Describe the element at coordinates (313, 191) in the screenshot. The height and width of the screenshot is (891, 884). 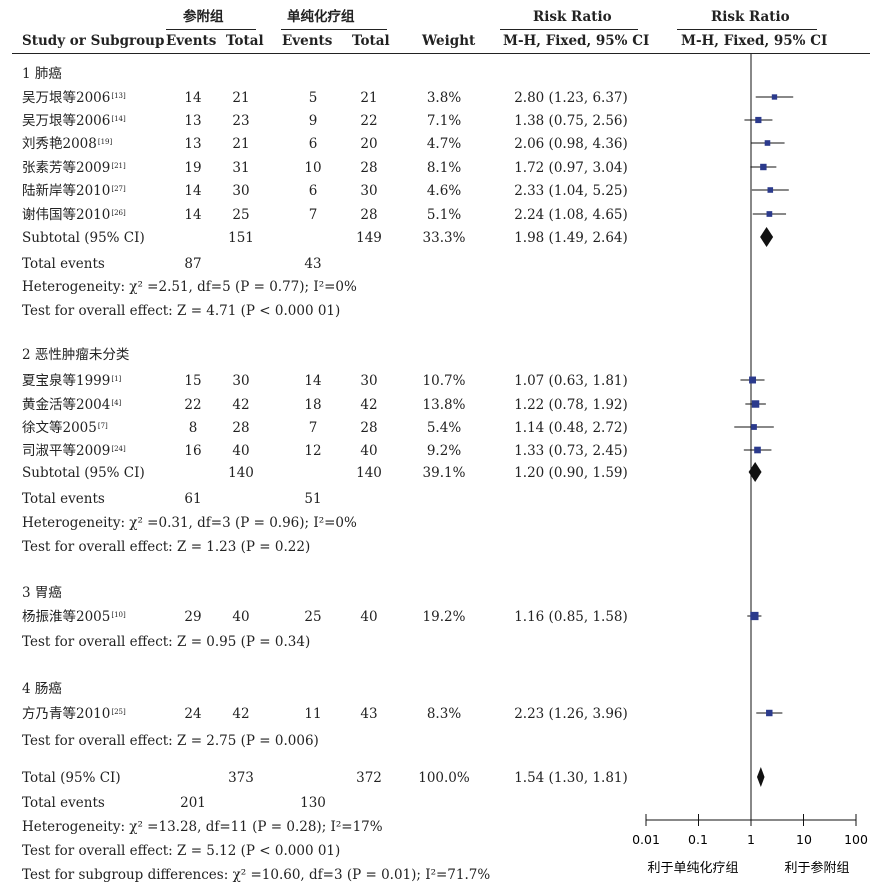
I see `events-2: 6` at that location.